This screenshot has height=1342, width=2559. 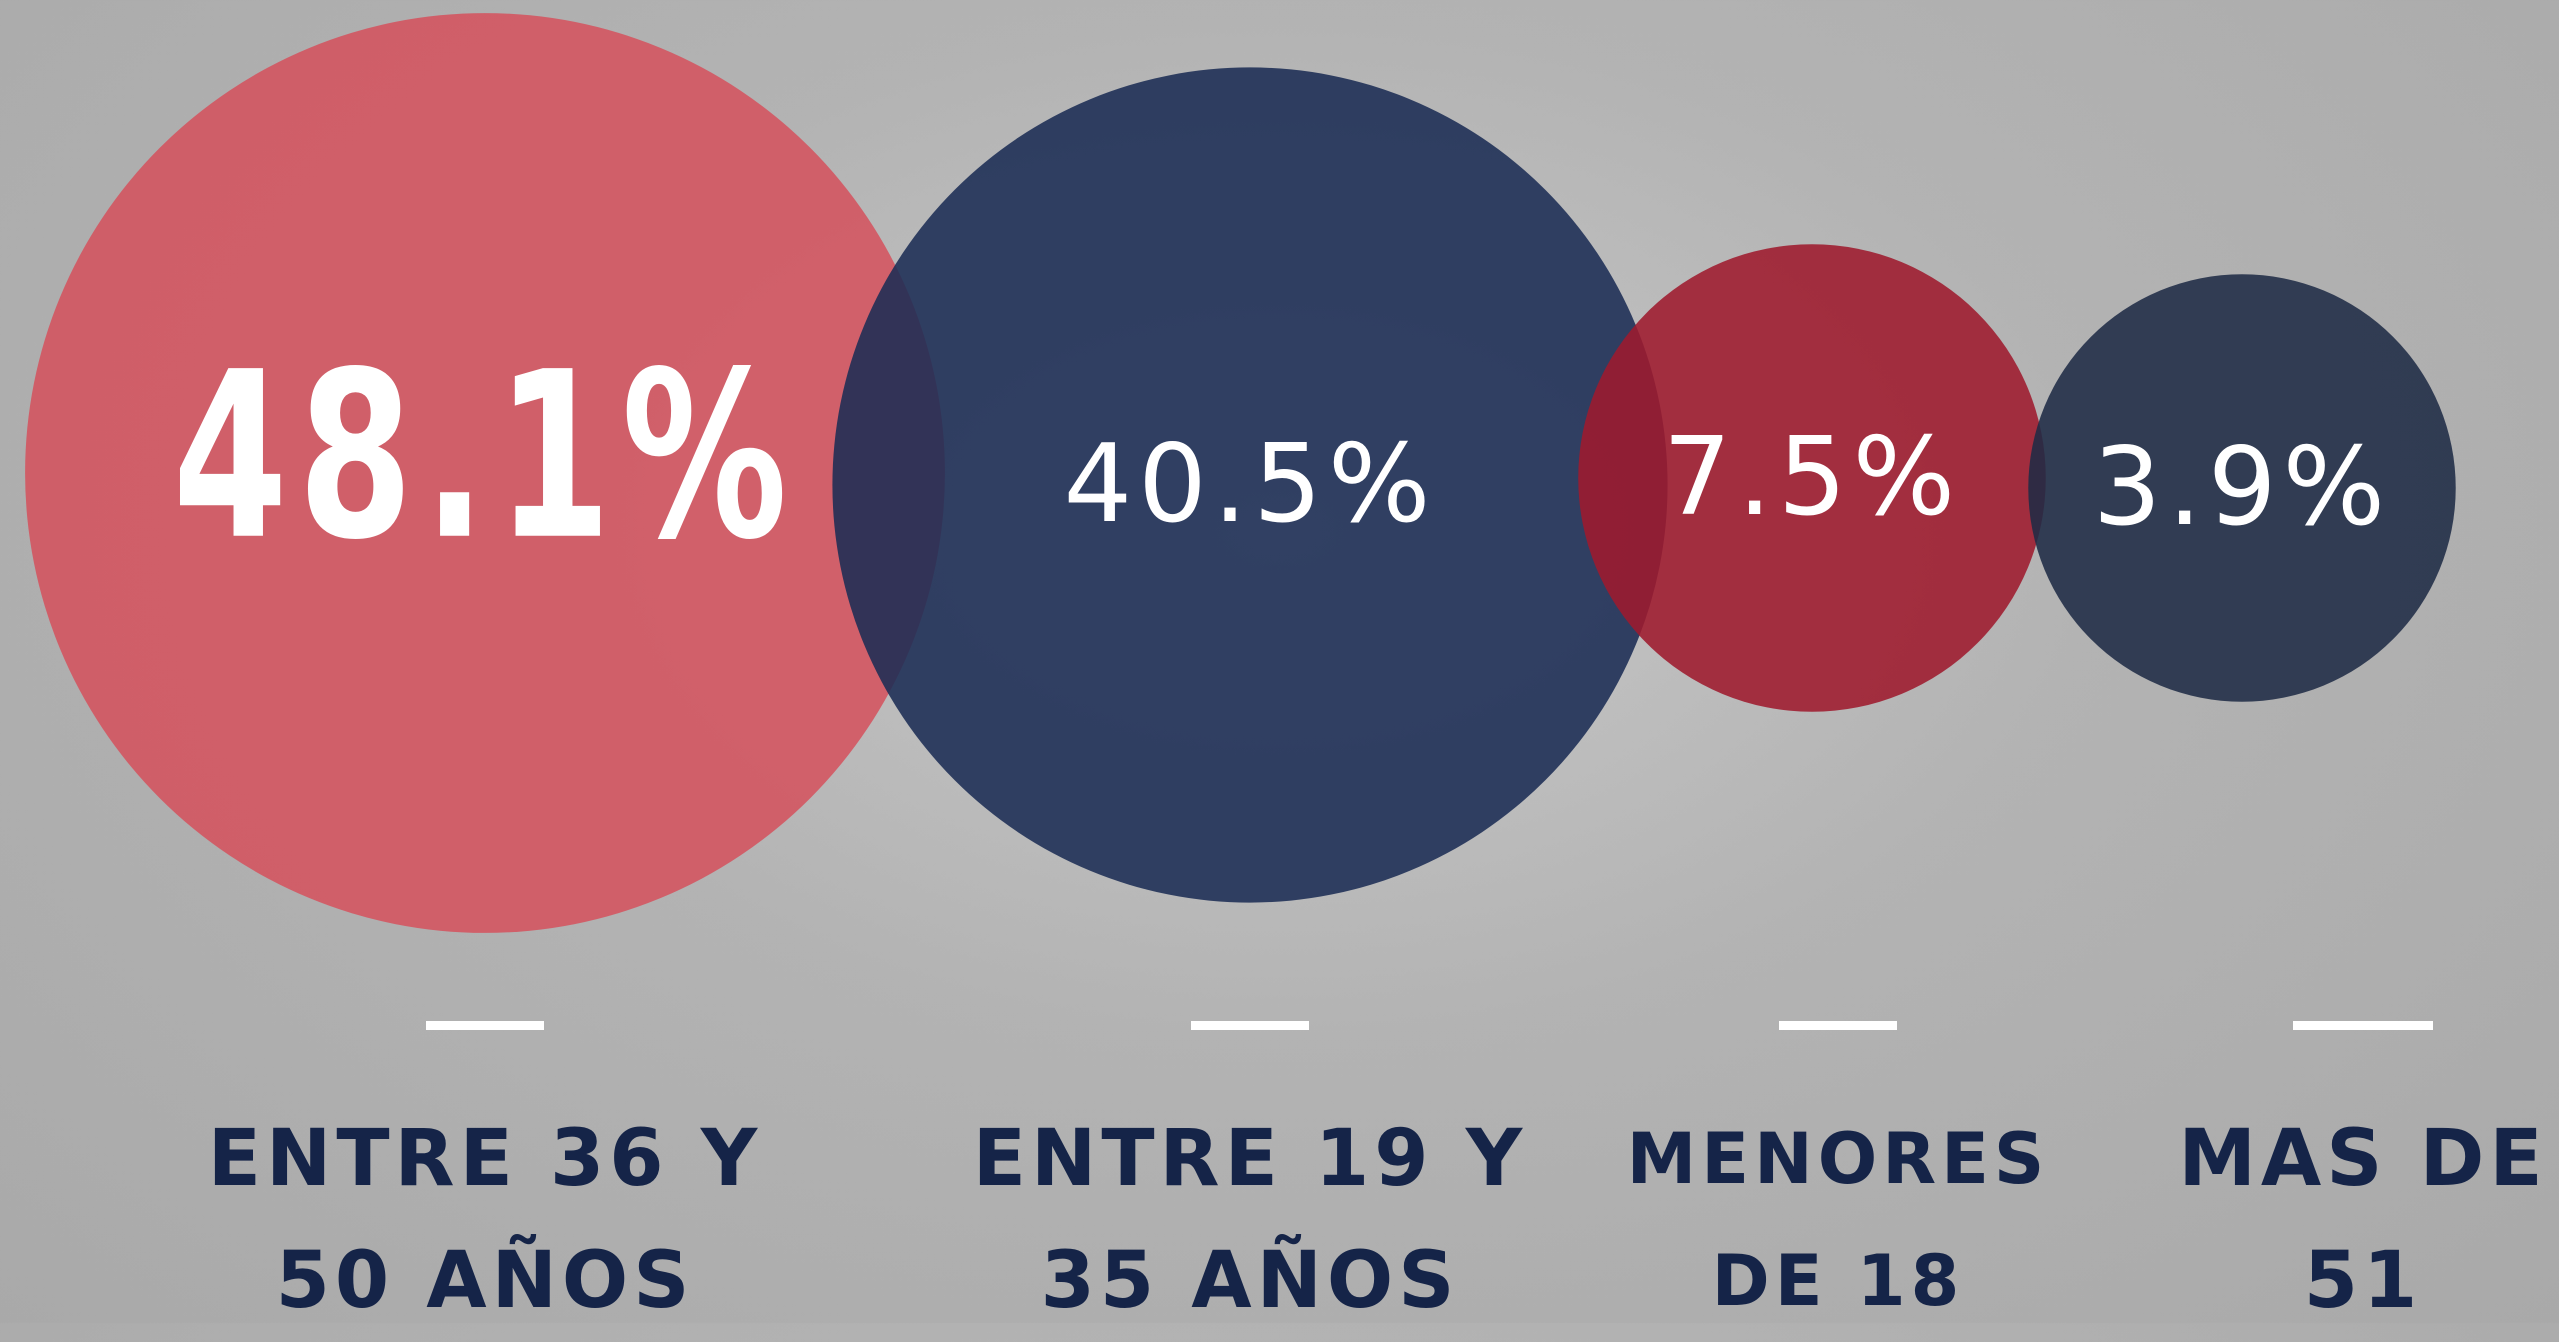 I want to click on value-label: 7.5%, so click(x=1812, y=477).